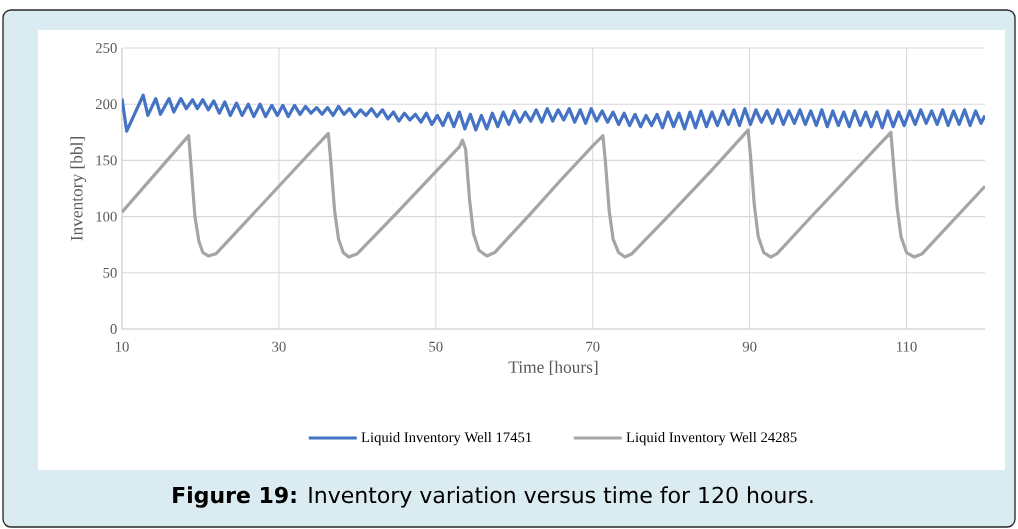 The height and width of the screenshot is (529, 1018). I want to click on y-axis-title: Inventory [bbl], so click(78, 189).